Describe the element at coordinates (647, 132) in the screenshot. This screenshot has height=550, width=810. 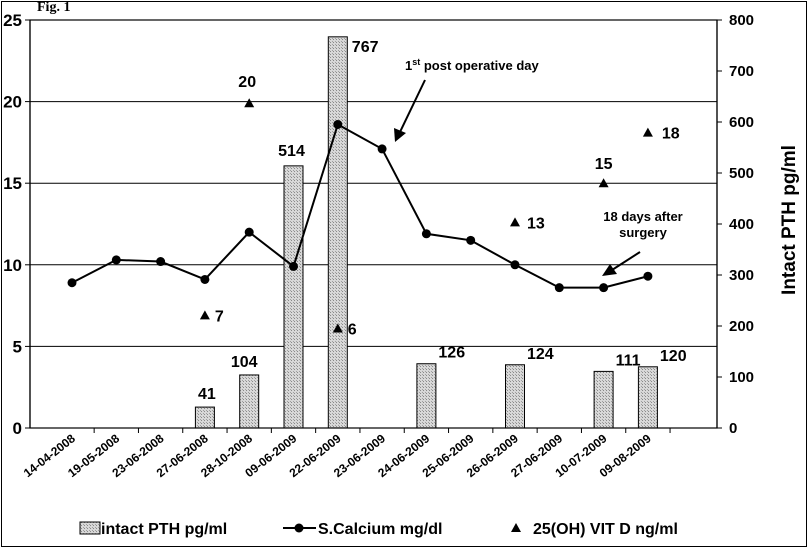
I see `vitd-marker-09-08-2009` at that location.